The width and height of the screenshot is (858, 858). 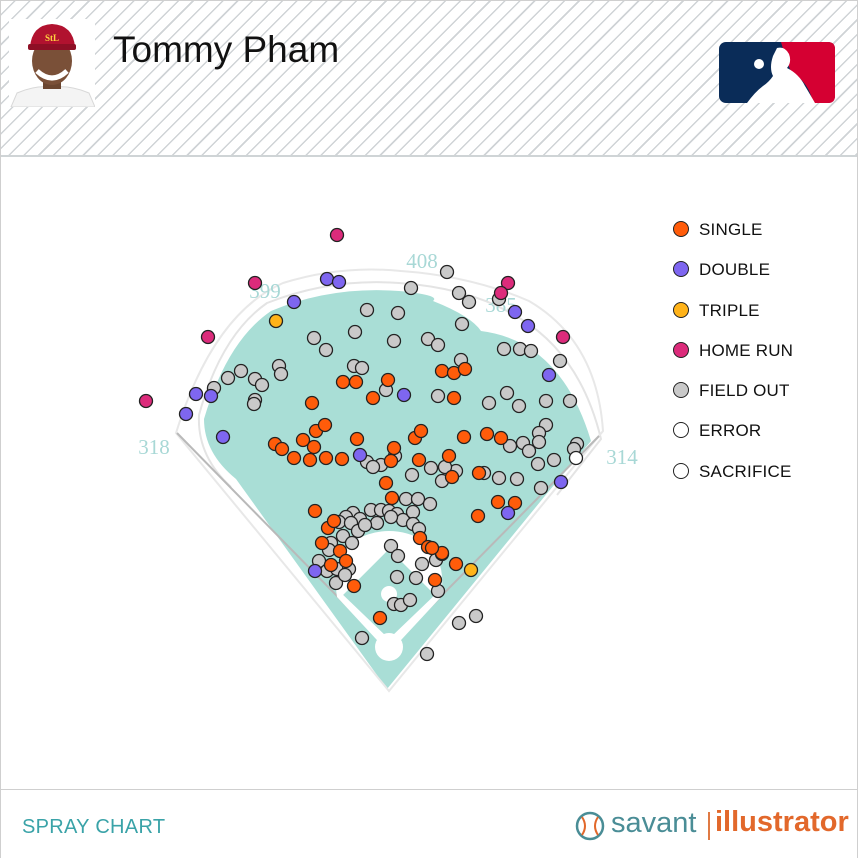 I want to click on double-marker-icon, so click(x=681, y=269).